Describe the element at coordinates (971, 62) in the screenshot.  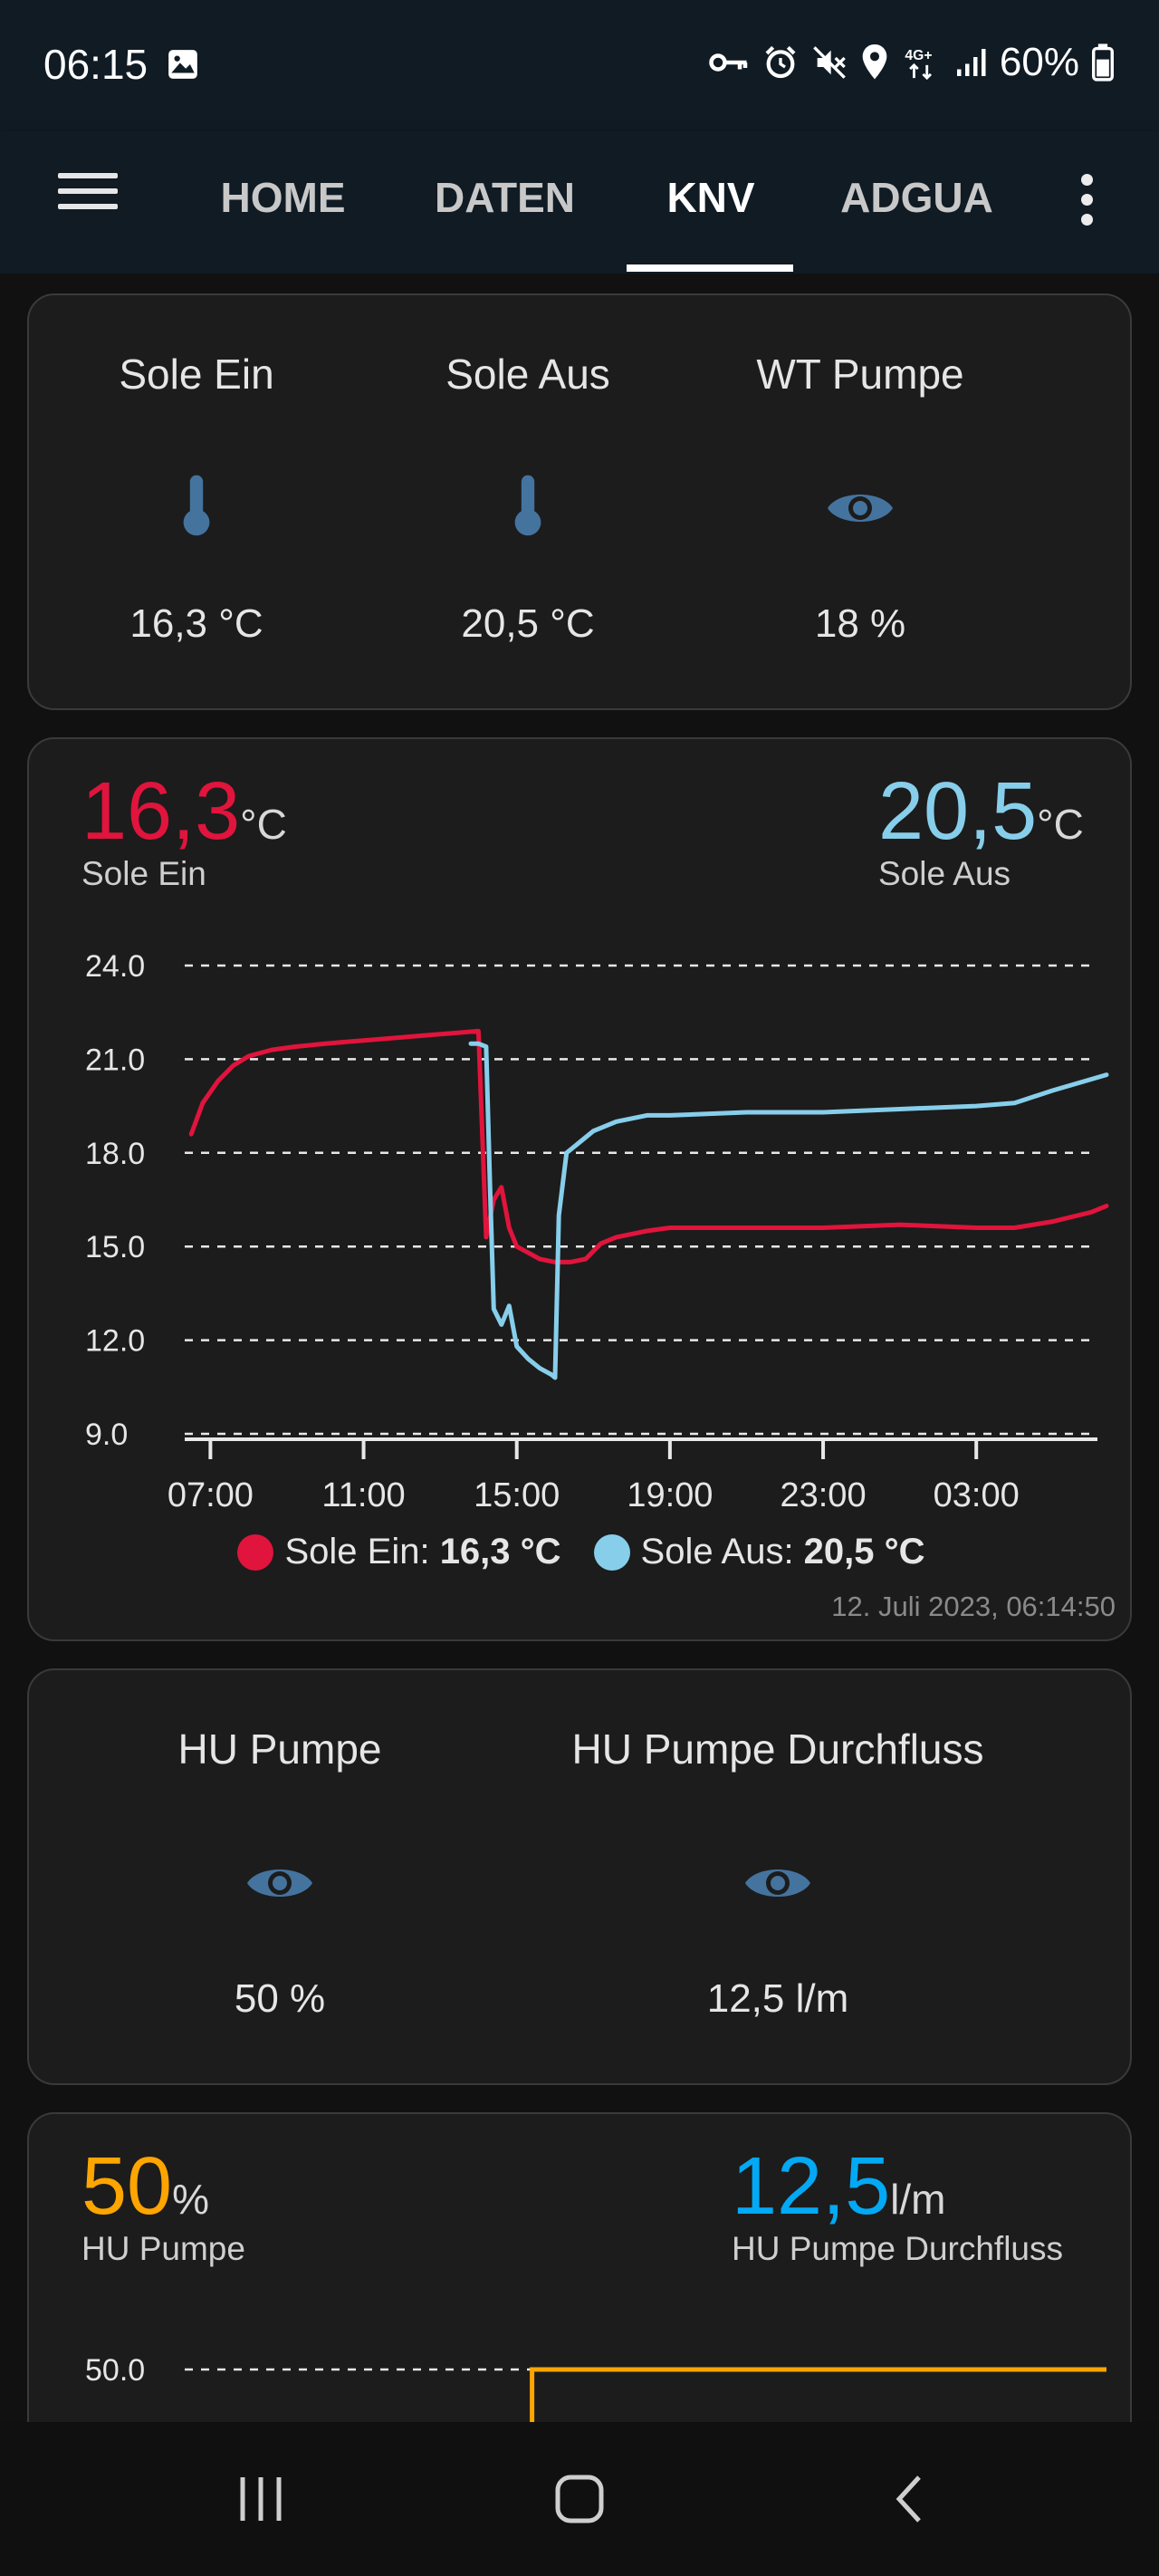
I see `signal-icon` at that location.